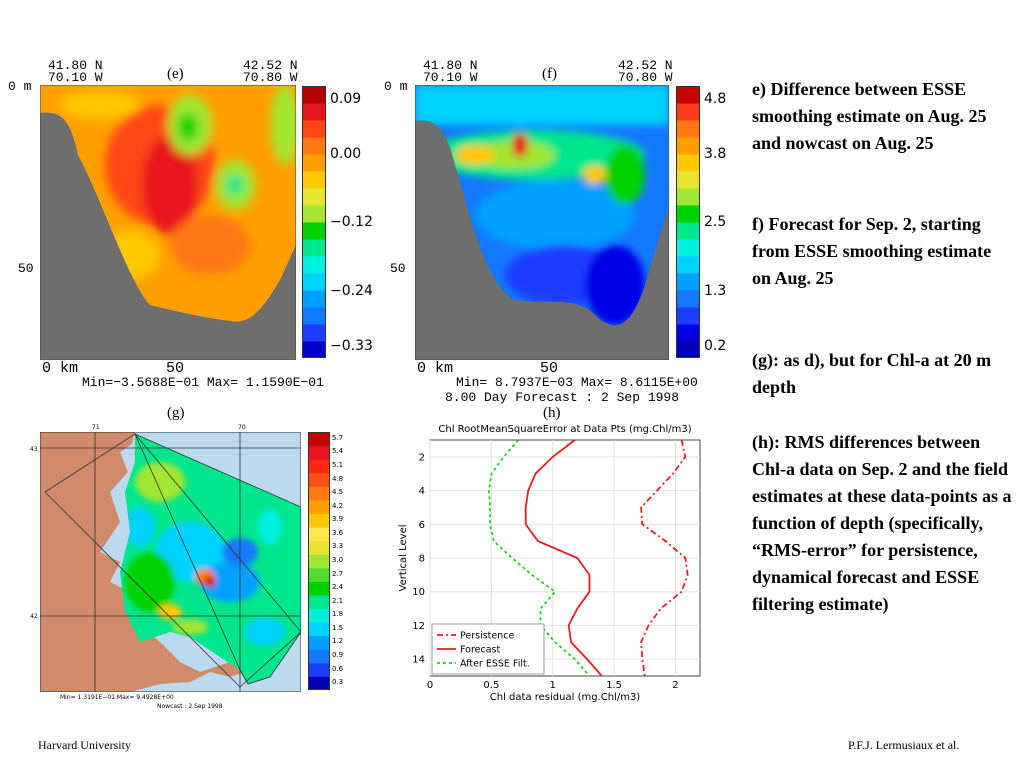 The width and height of the screenshot is (1024, 768). What do you see at coordinates (203, 382) in the screenshot?
I see `e-stats: Min=−3.5688E−01 Max= 1.1590E−01` at bounding box center [203, 382].